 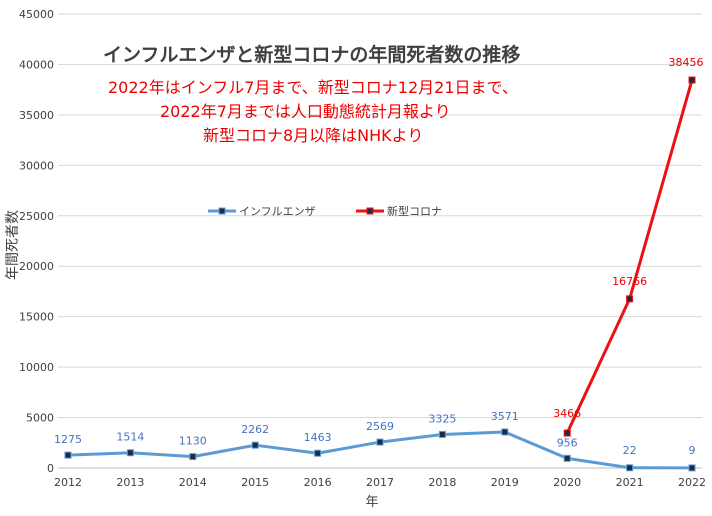 What do you see at coordinates (277, 211) in the screenshot?
I see `legend-entry-label: インフルエンザ` at bounding box center [277, 211].